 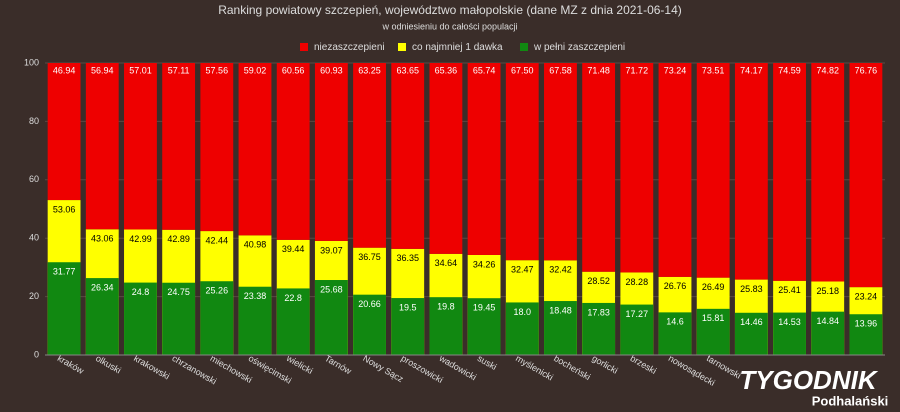 What do you see at coordinates (866, 324) in the screenshot?
I see `data-label: 13.96` at bounding box center [866, 324].